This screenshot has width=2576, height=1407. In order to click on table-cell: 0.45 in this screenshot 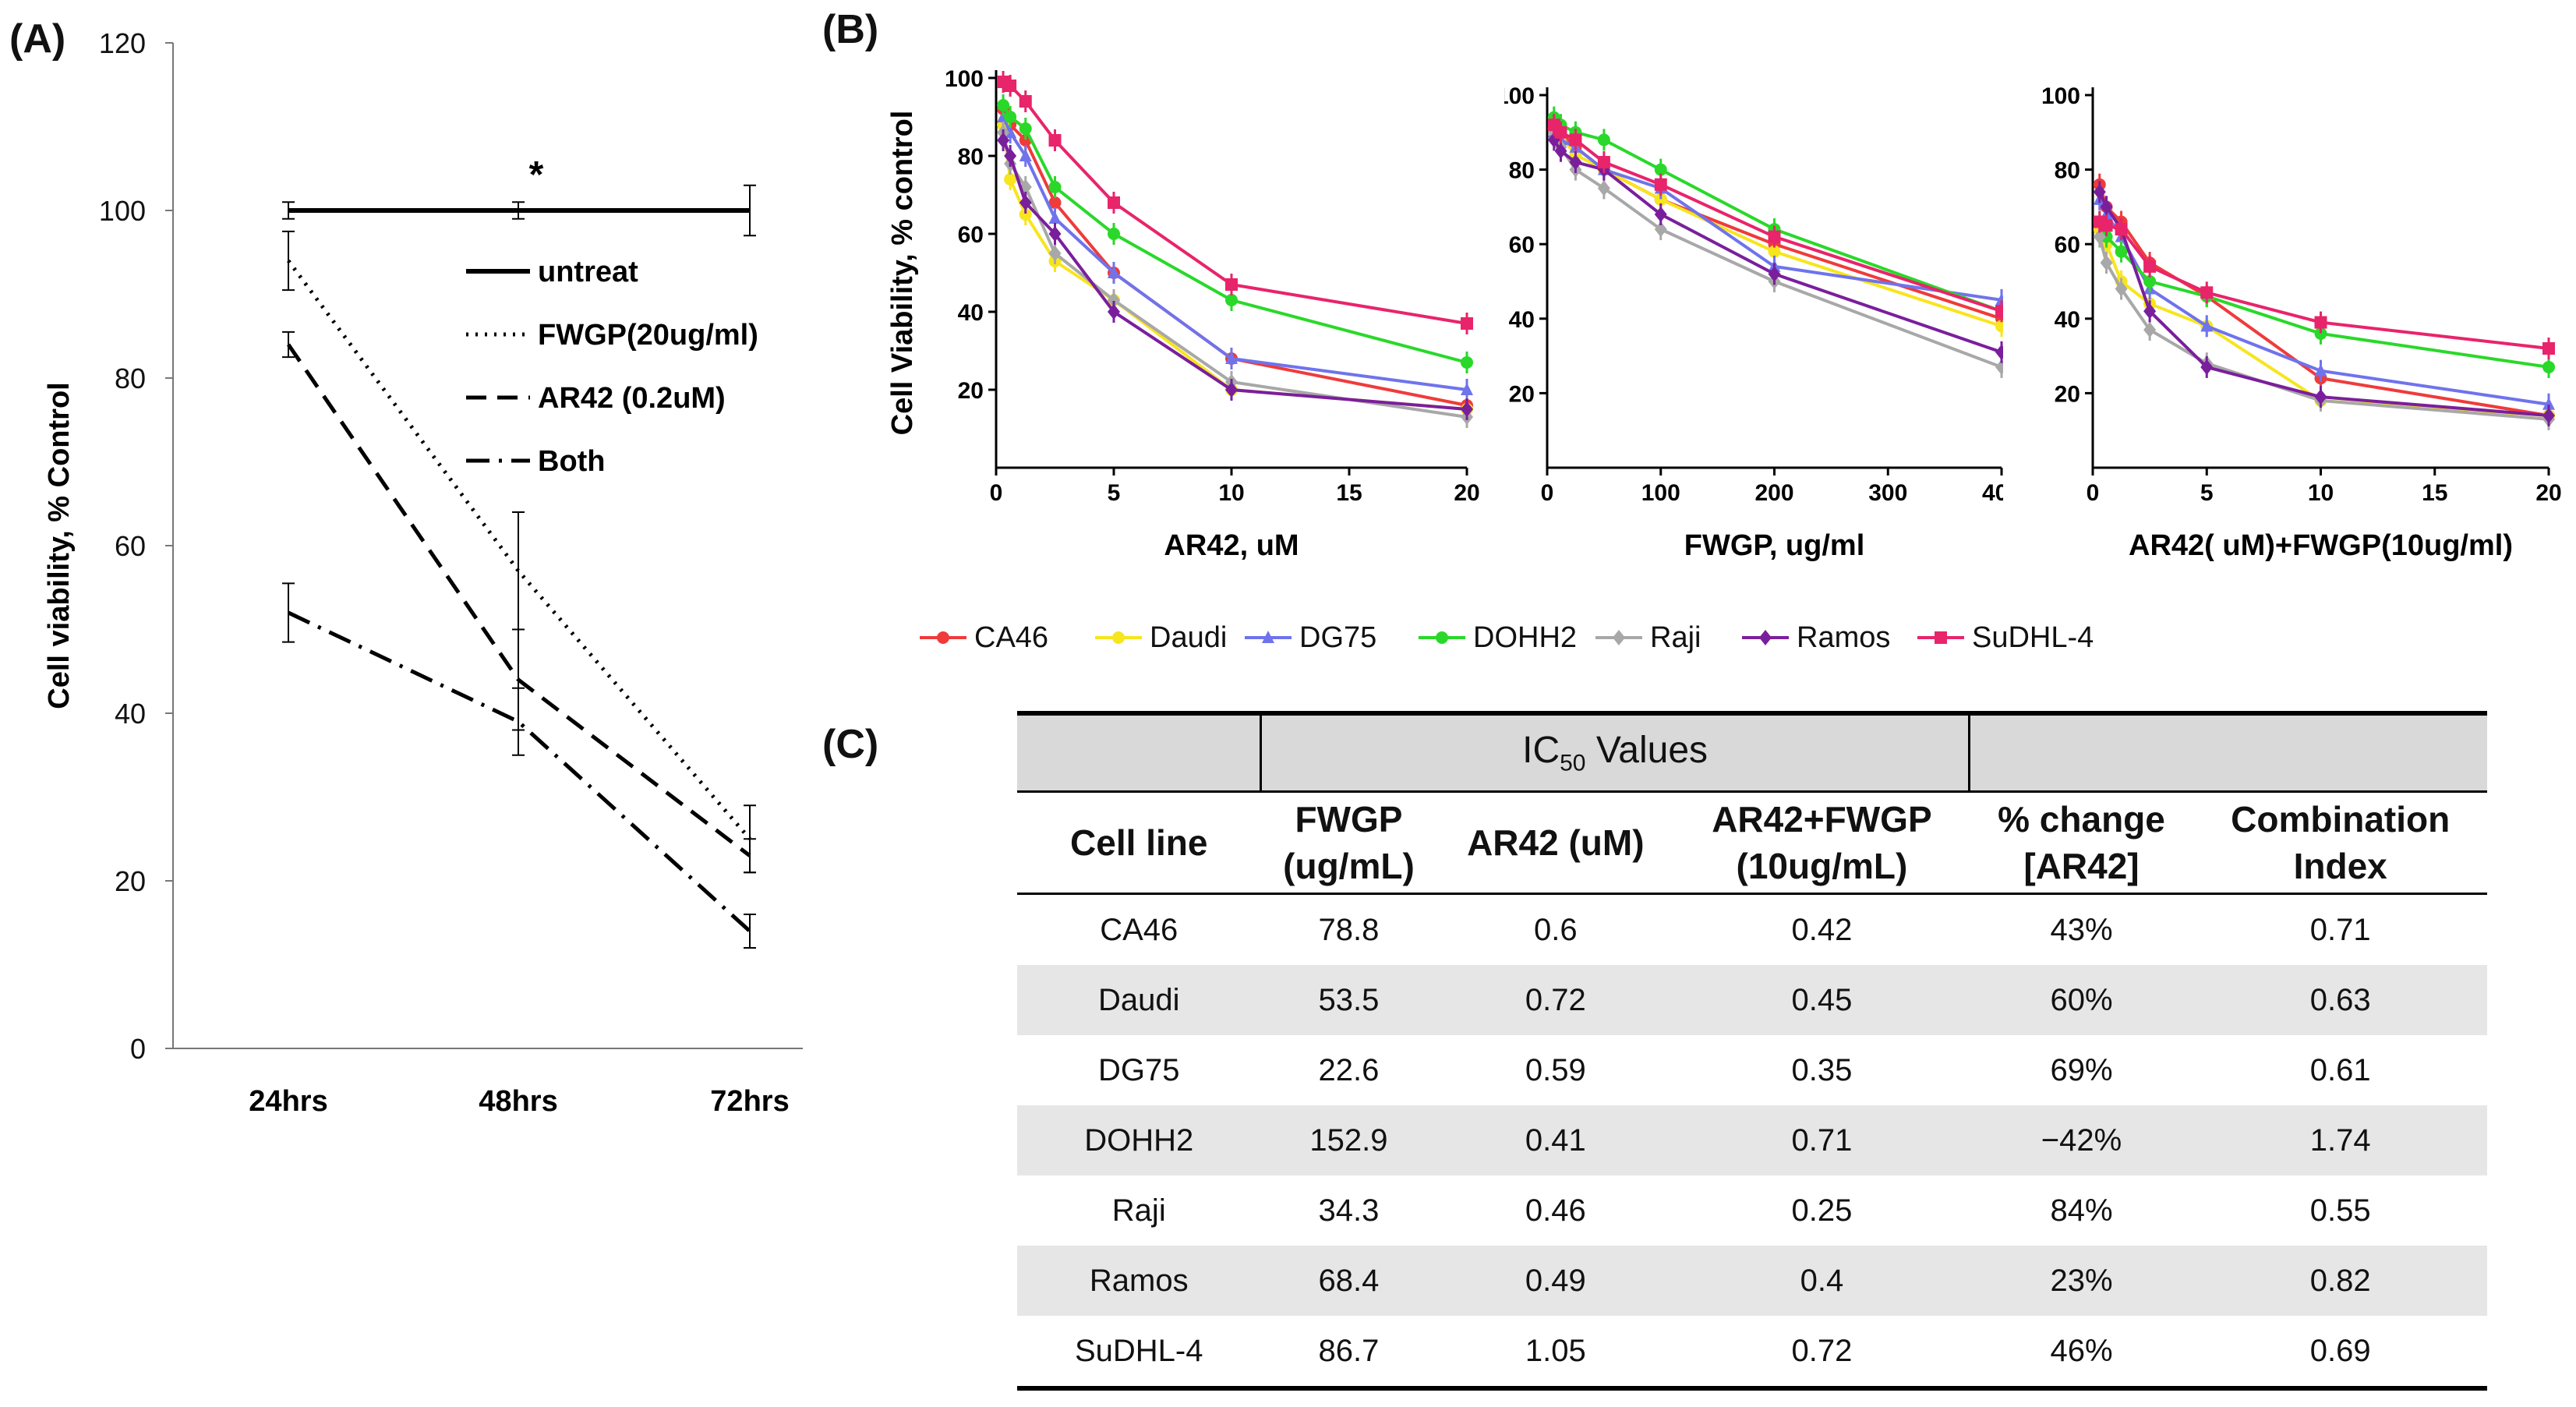, I will do `click(1822, 1000)`.